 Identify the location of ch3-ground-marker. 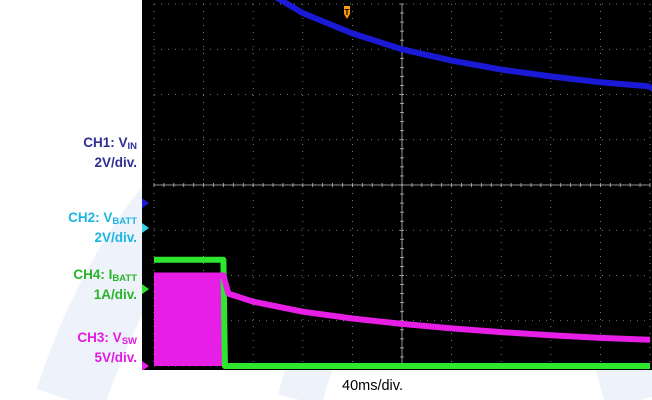
(145, 366).